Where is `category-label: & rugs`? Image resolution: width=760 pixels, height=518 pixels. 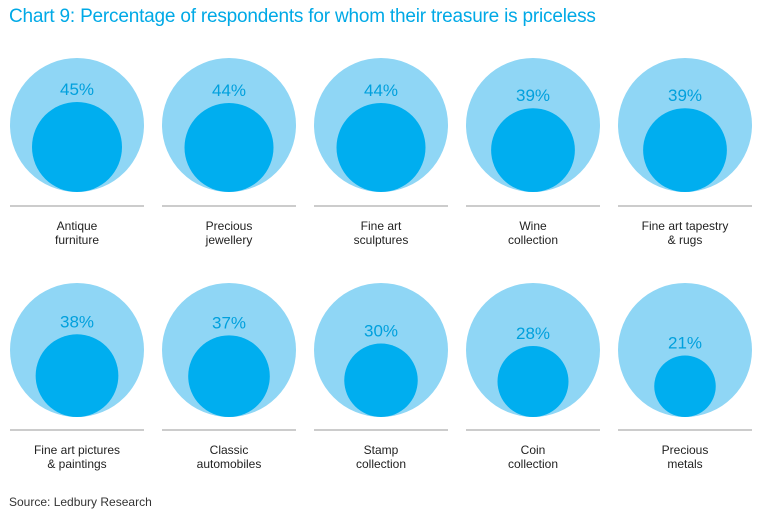 category-label: & rugs is located at coordinates (685, 240).